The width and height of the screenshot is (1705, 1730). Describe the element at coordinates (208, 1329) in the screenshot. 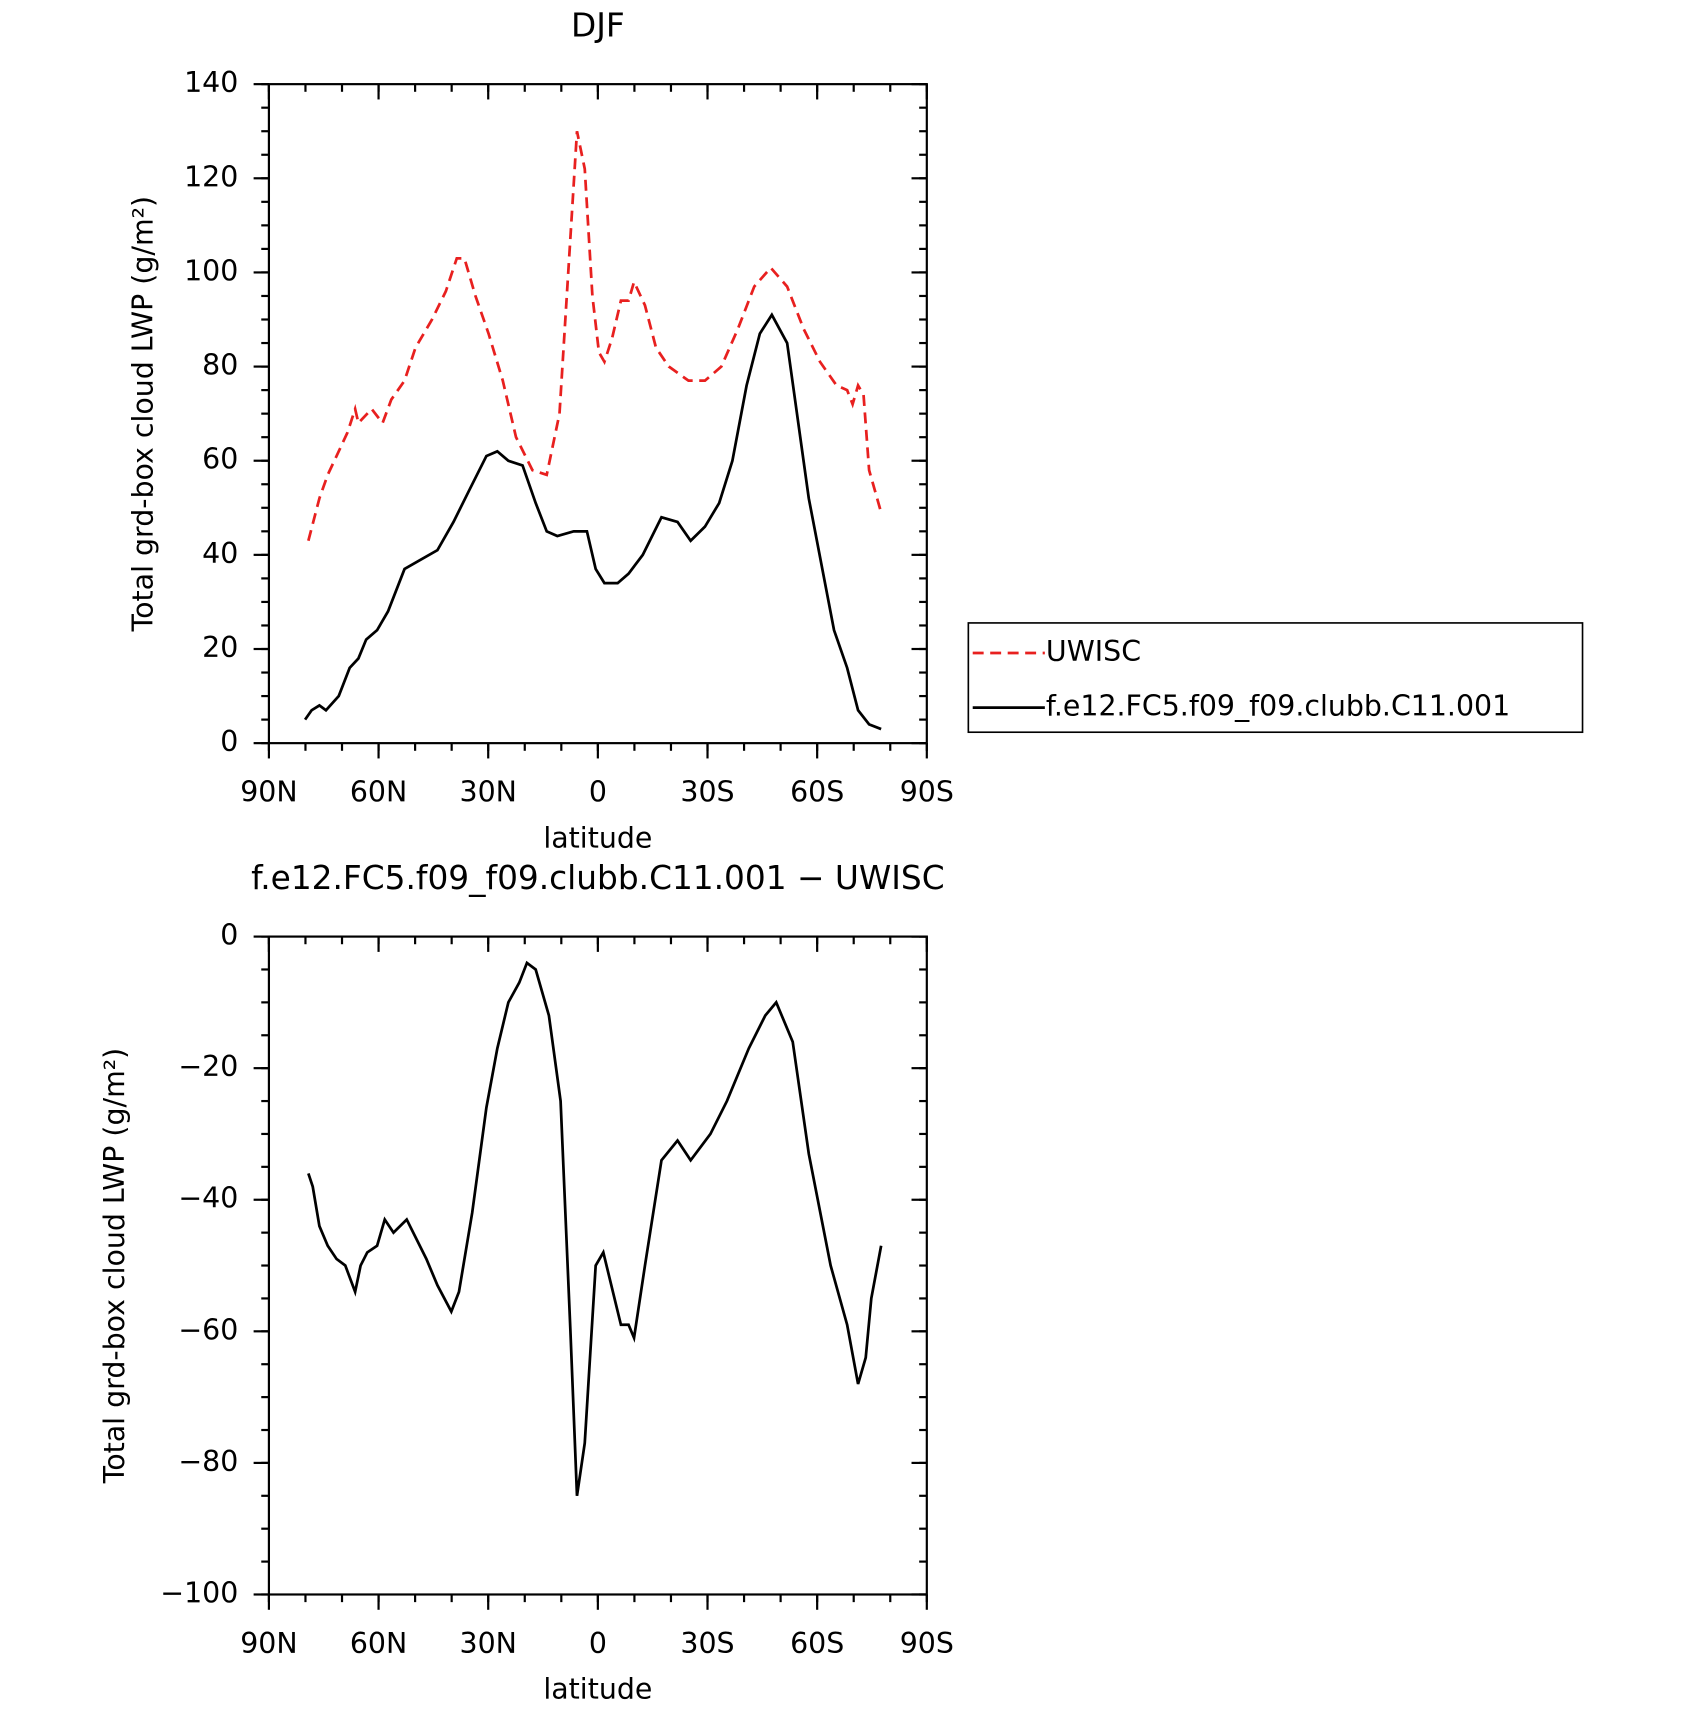

I see `y-tick-label: −60` at that location.